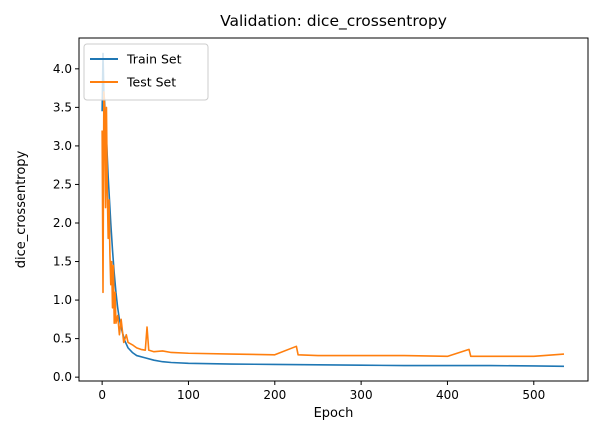  What do you see at coordinates (447, 395) in the screenshot?
I see `x-tick-label: 400` at bounding box center [447, 395].